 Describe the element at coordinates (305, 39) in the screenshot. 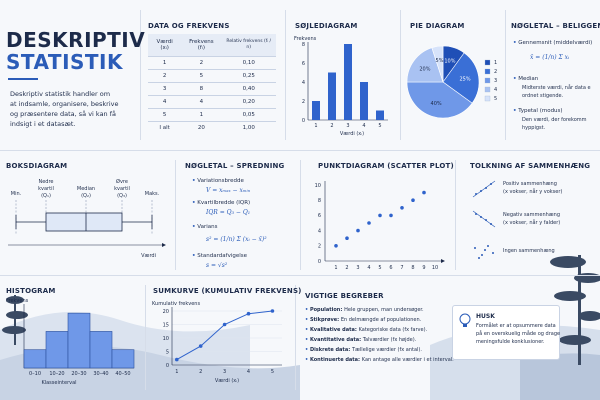

I see `bar-ylabel: Frekvens` at that location.